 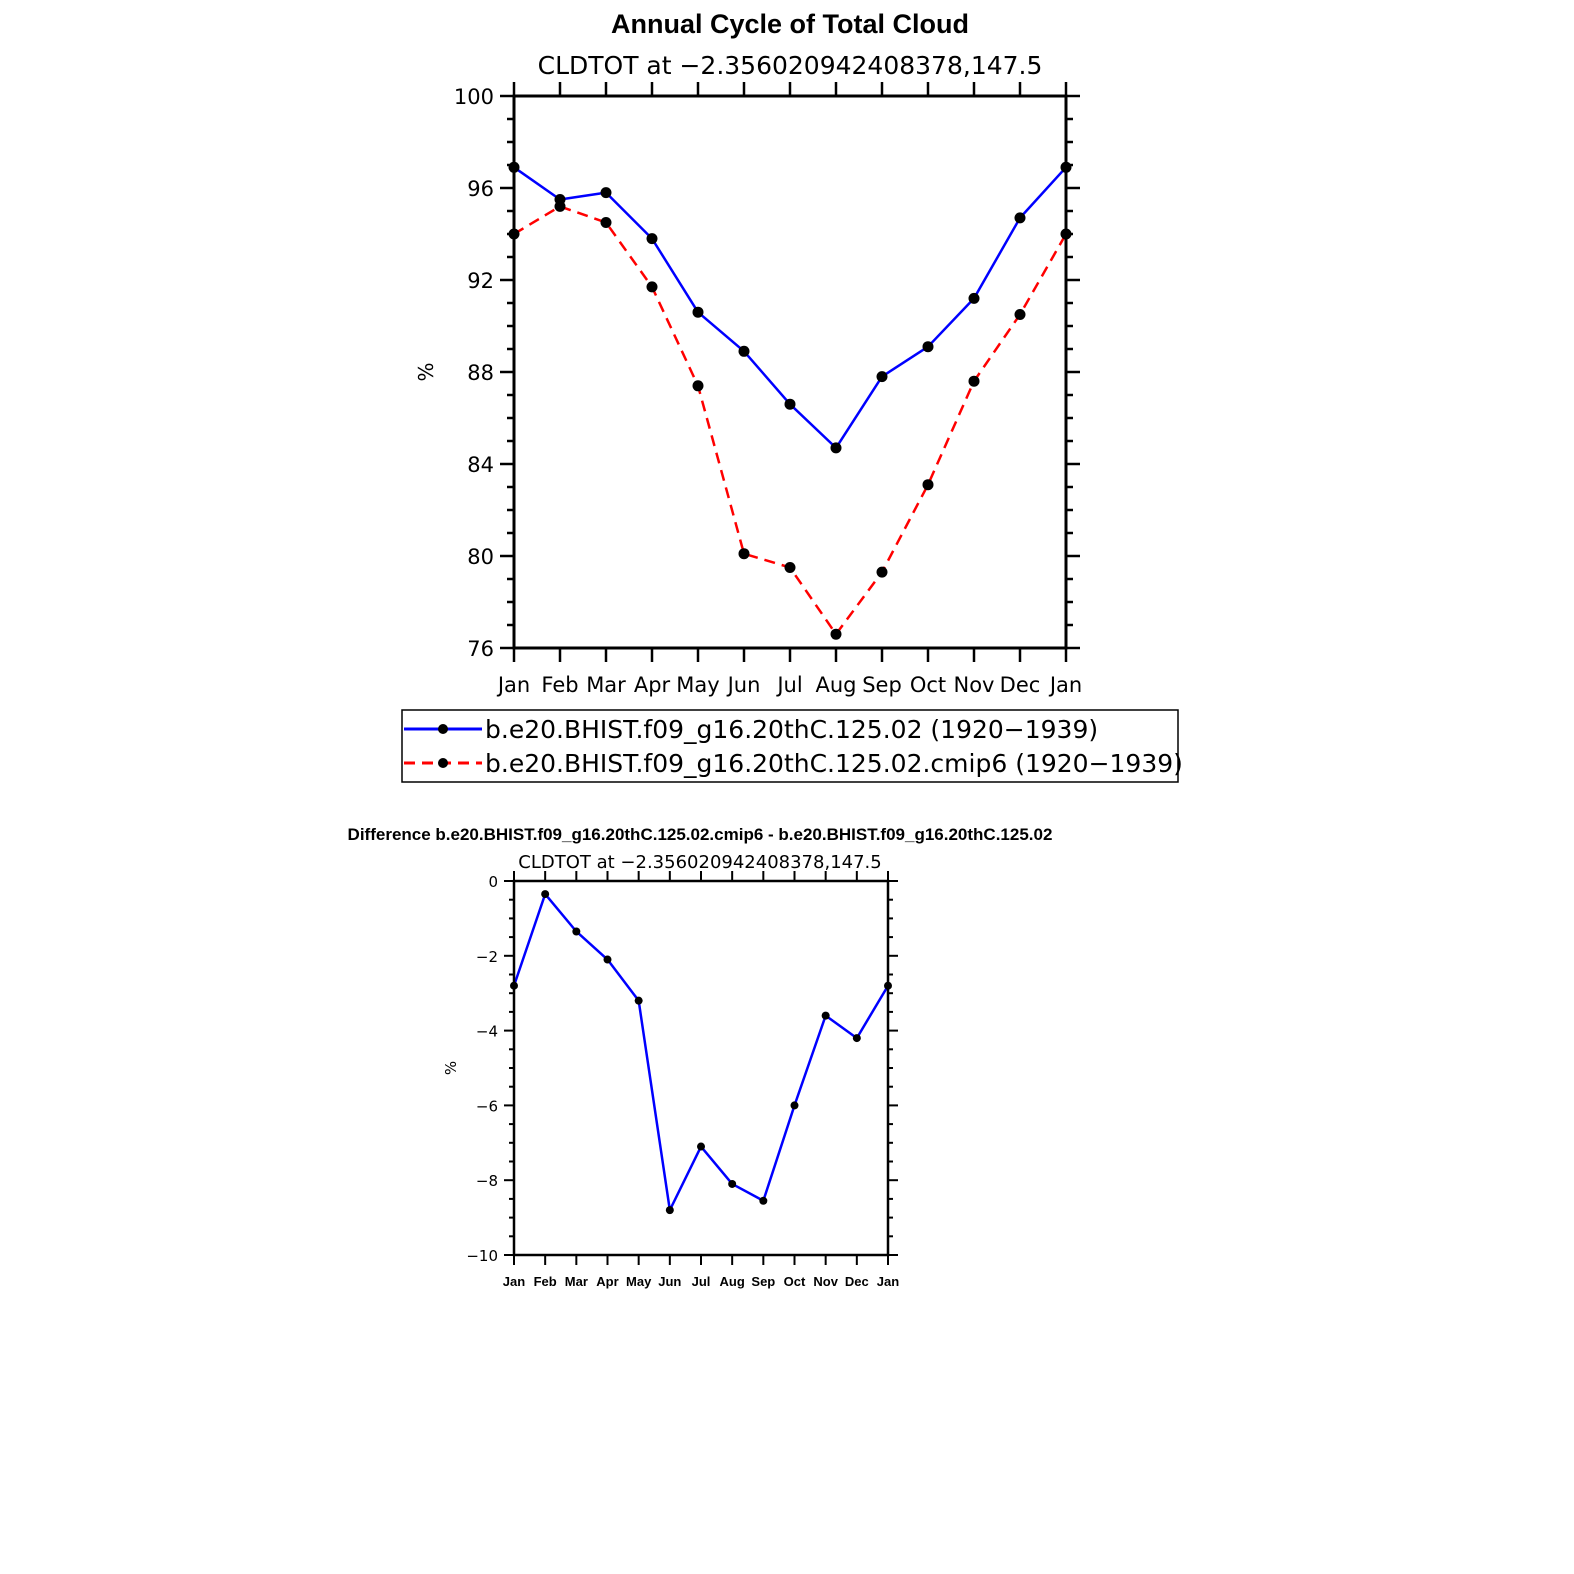 I want to click on y-tick-label: −4, so click(x=487, y=1032).